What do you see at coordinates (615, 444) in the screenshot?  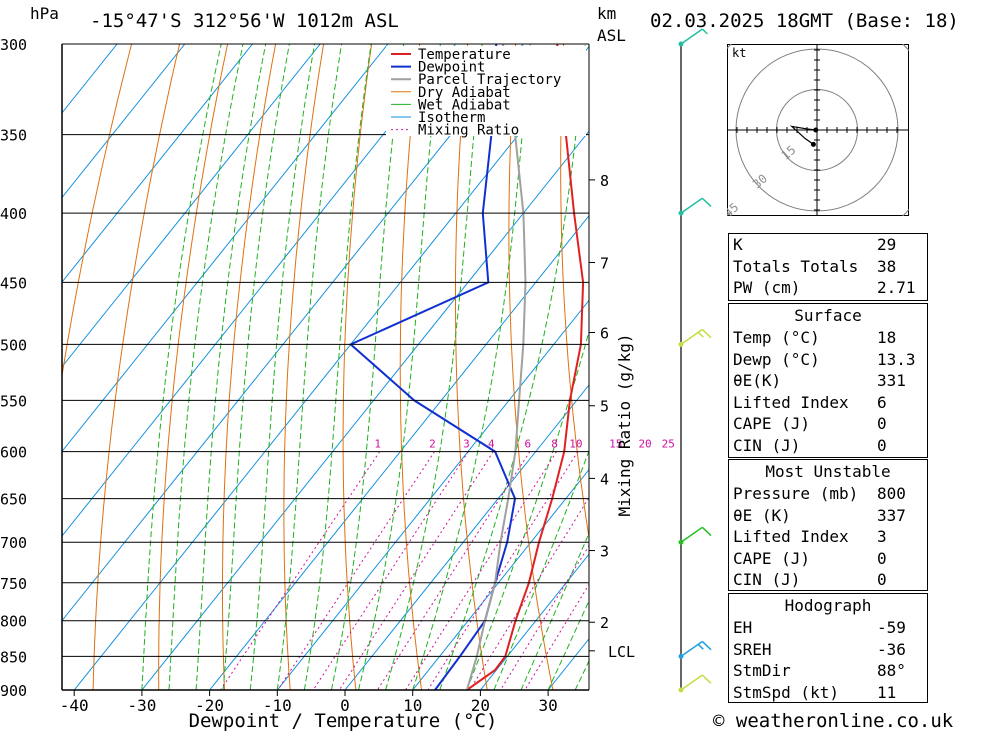 I see `mixing-ratio-label: 15` at bounding box center [615, 444].